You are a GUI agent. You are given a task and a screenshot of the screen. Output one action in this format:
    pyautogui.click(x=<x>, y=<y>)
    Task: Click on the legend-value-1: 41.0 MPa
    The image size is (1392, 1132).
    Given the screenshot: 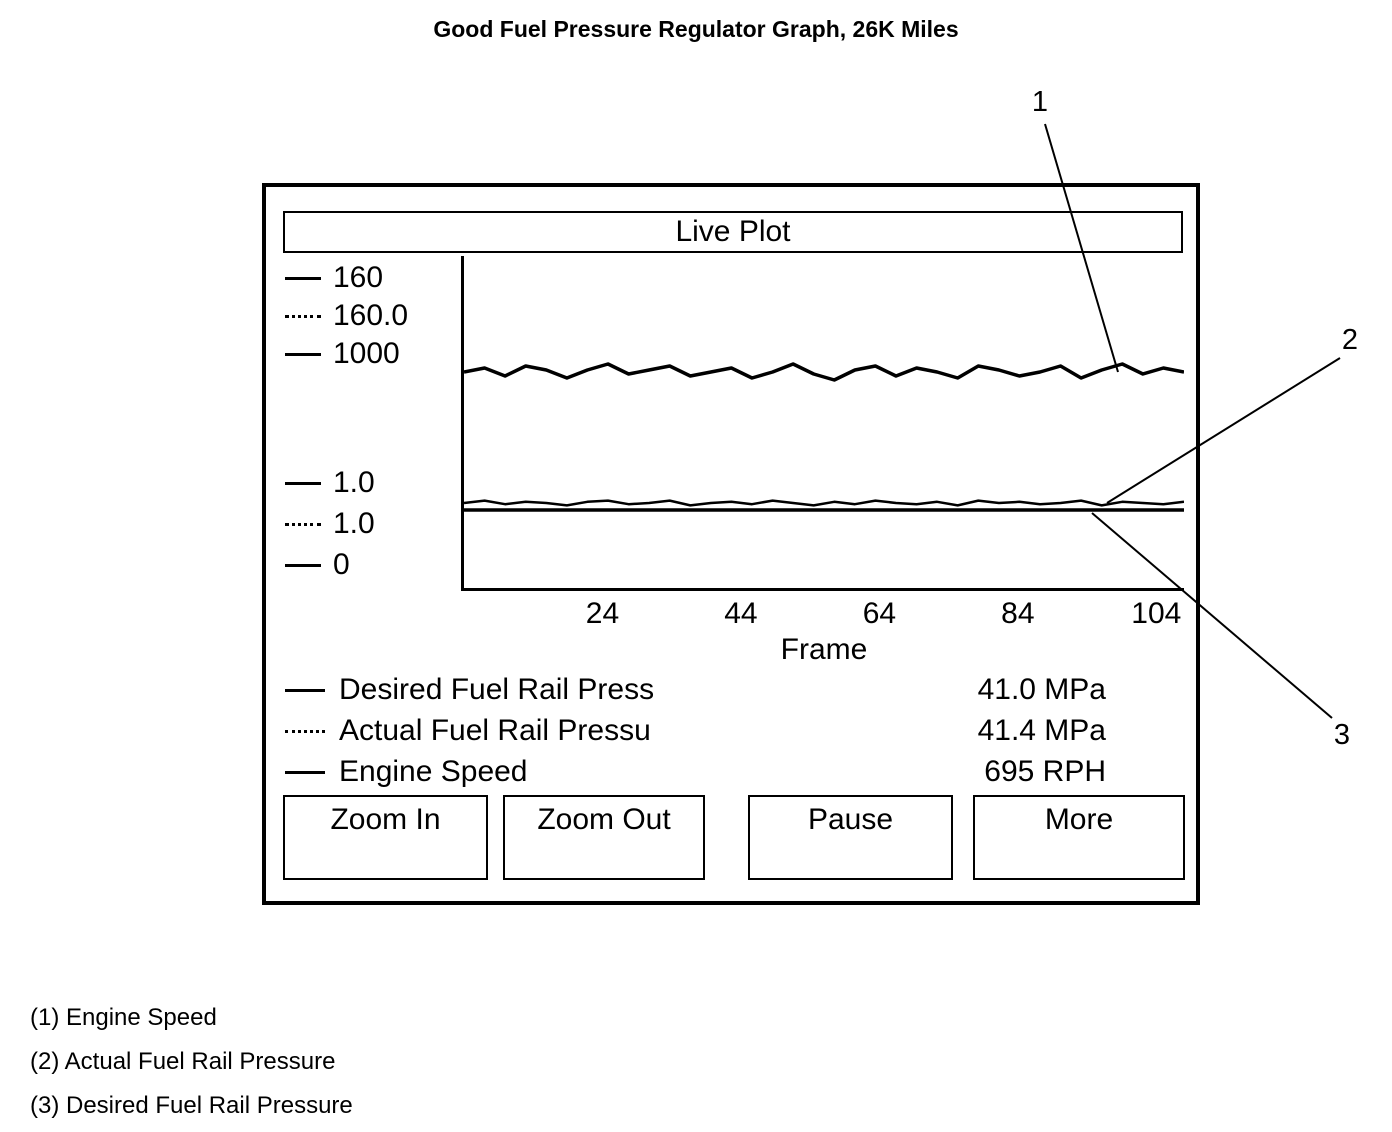 What is the action you would take?
    pyautogui.click(x=1041, y=689)
    